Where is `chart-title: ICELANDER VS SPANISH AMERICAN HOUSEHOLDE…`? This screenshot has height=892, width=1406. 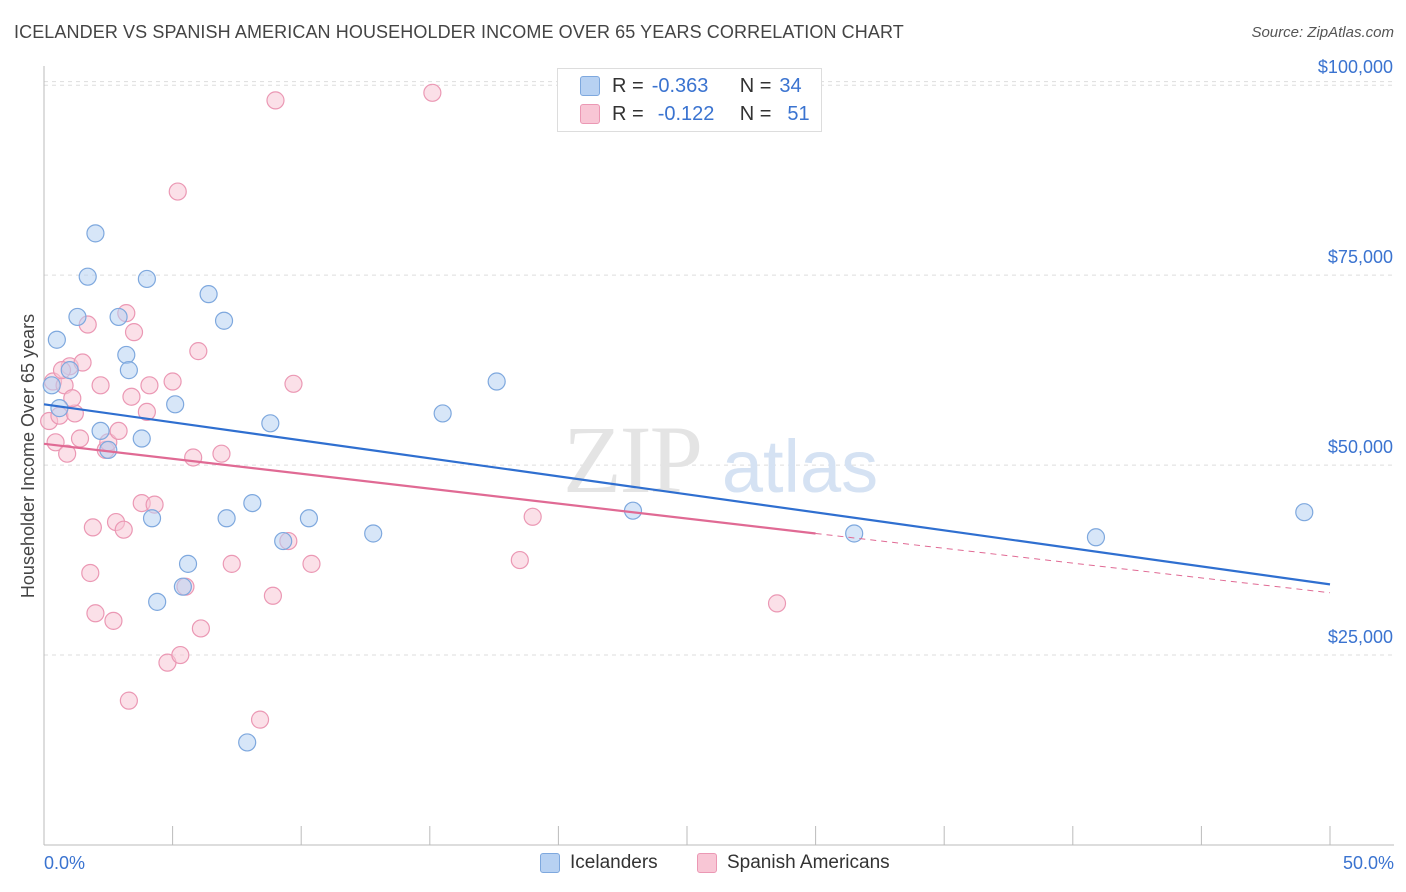
chart-title: ICELANDER VS SPANISH AMERICAN HOUSEHOLDE… is located at coordinates (459, 32).